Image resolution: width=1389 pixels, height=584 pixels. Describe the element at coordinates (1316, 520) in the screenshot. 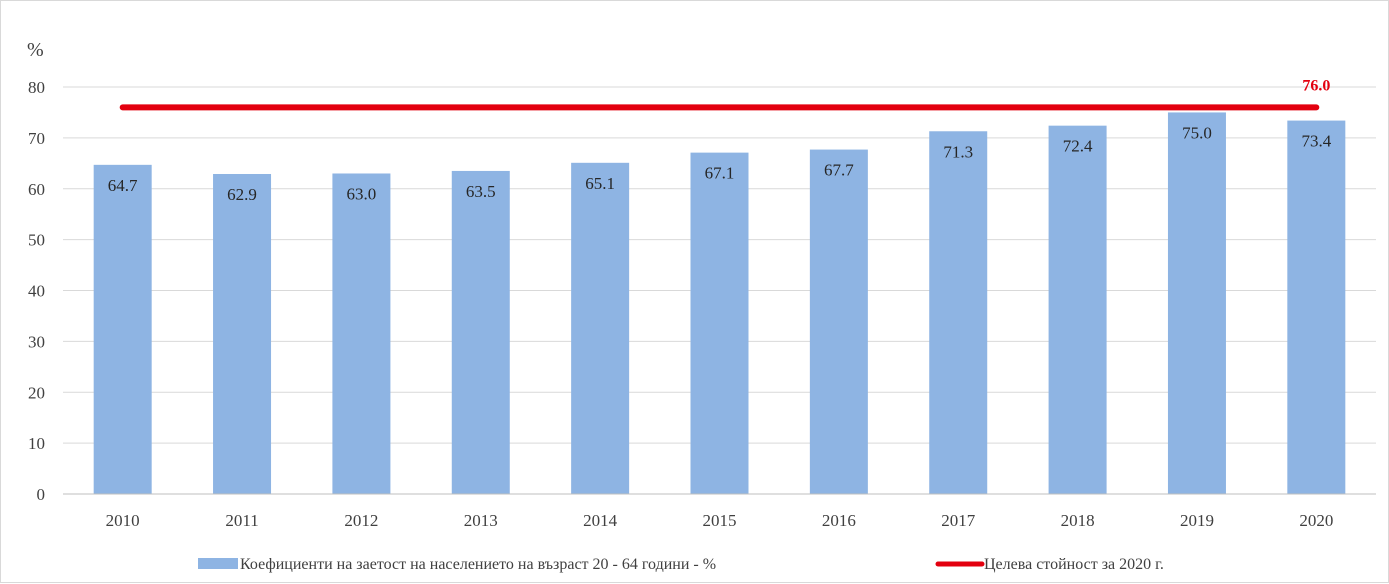

I see `x-tick-label-2020: 2020` at that location.